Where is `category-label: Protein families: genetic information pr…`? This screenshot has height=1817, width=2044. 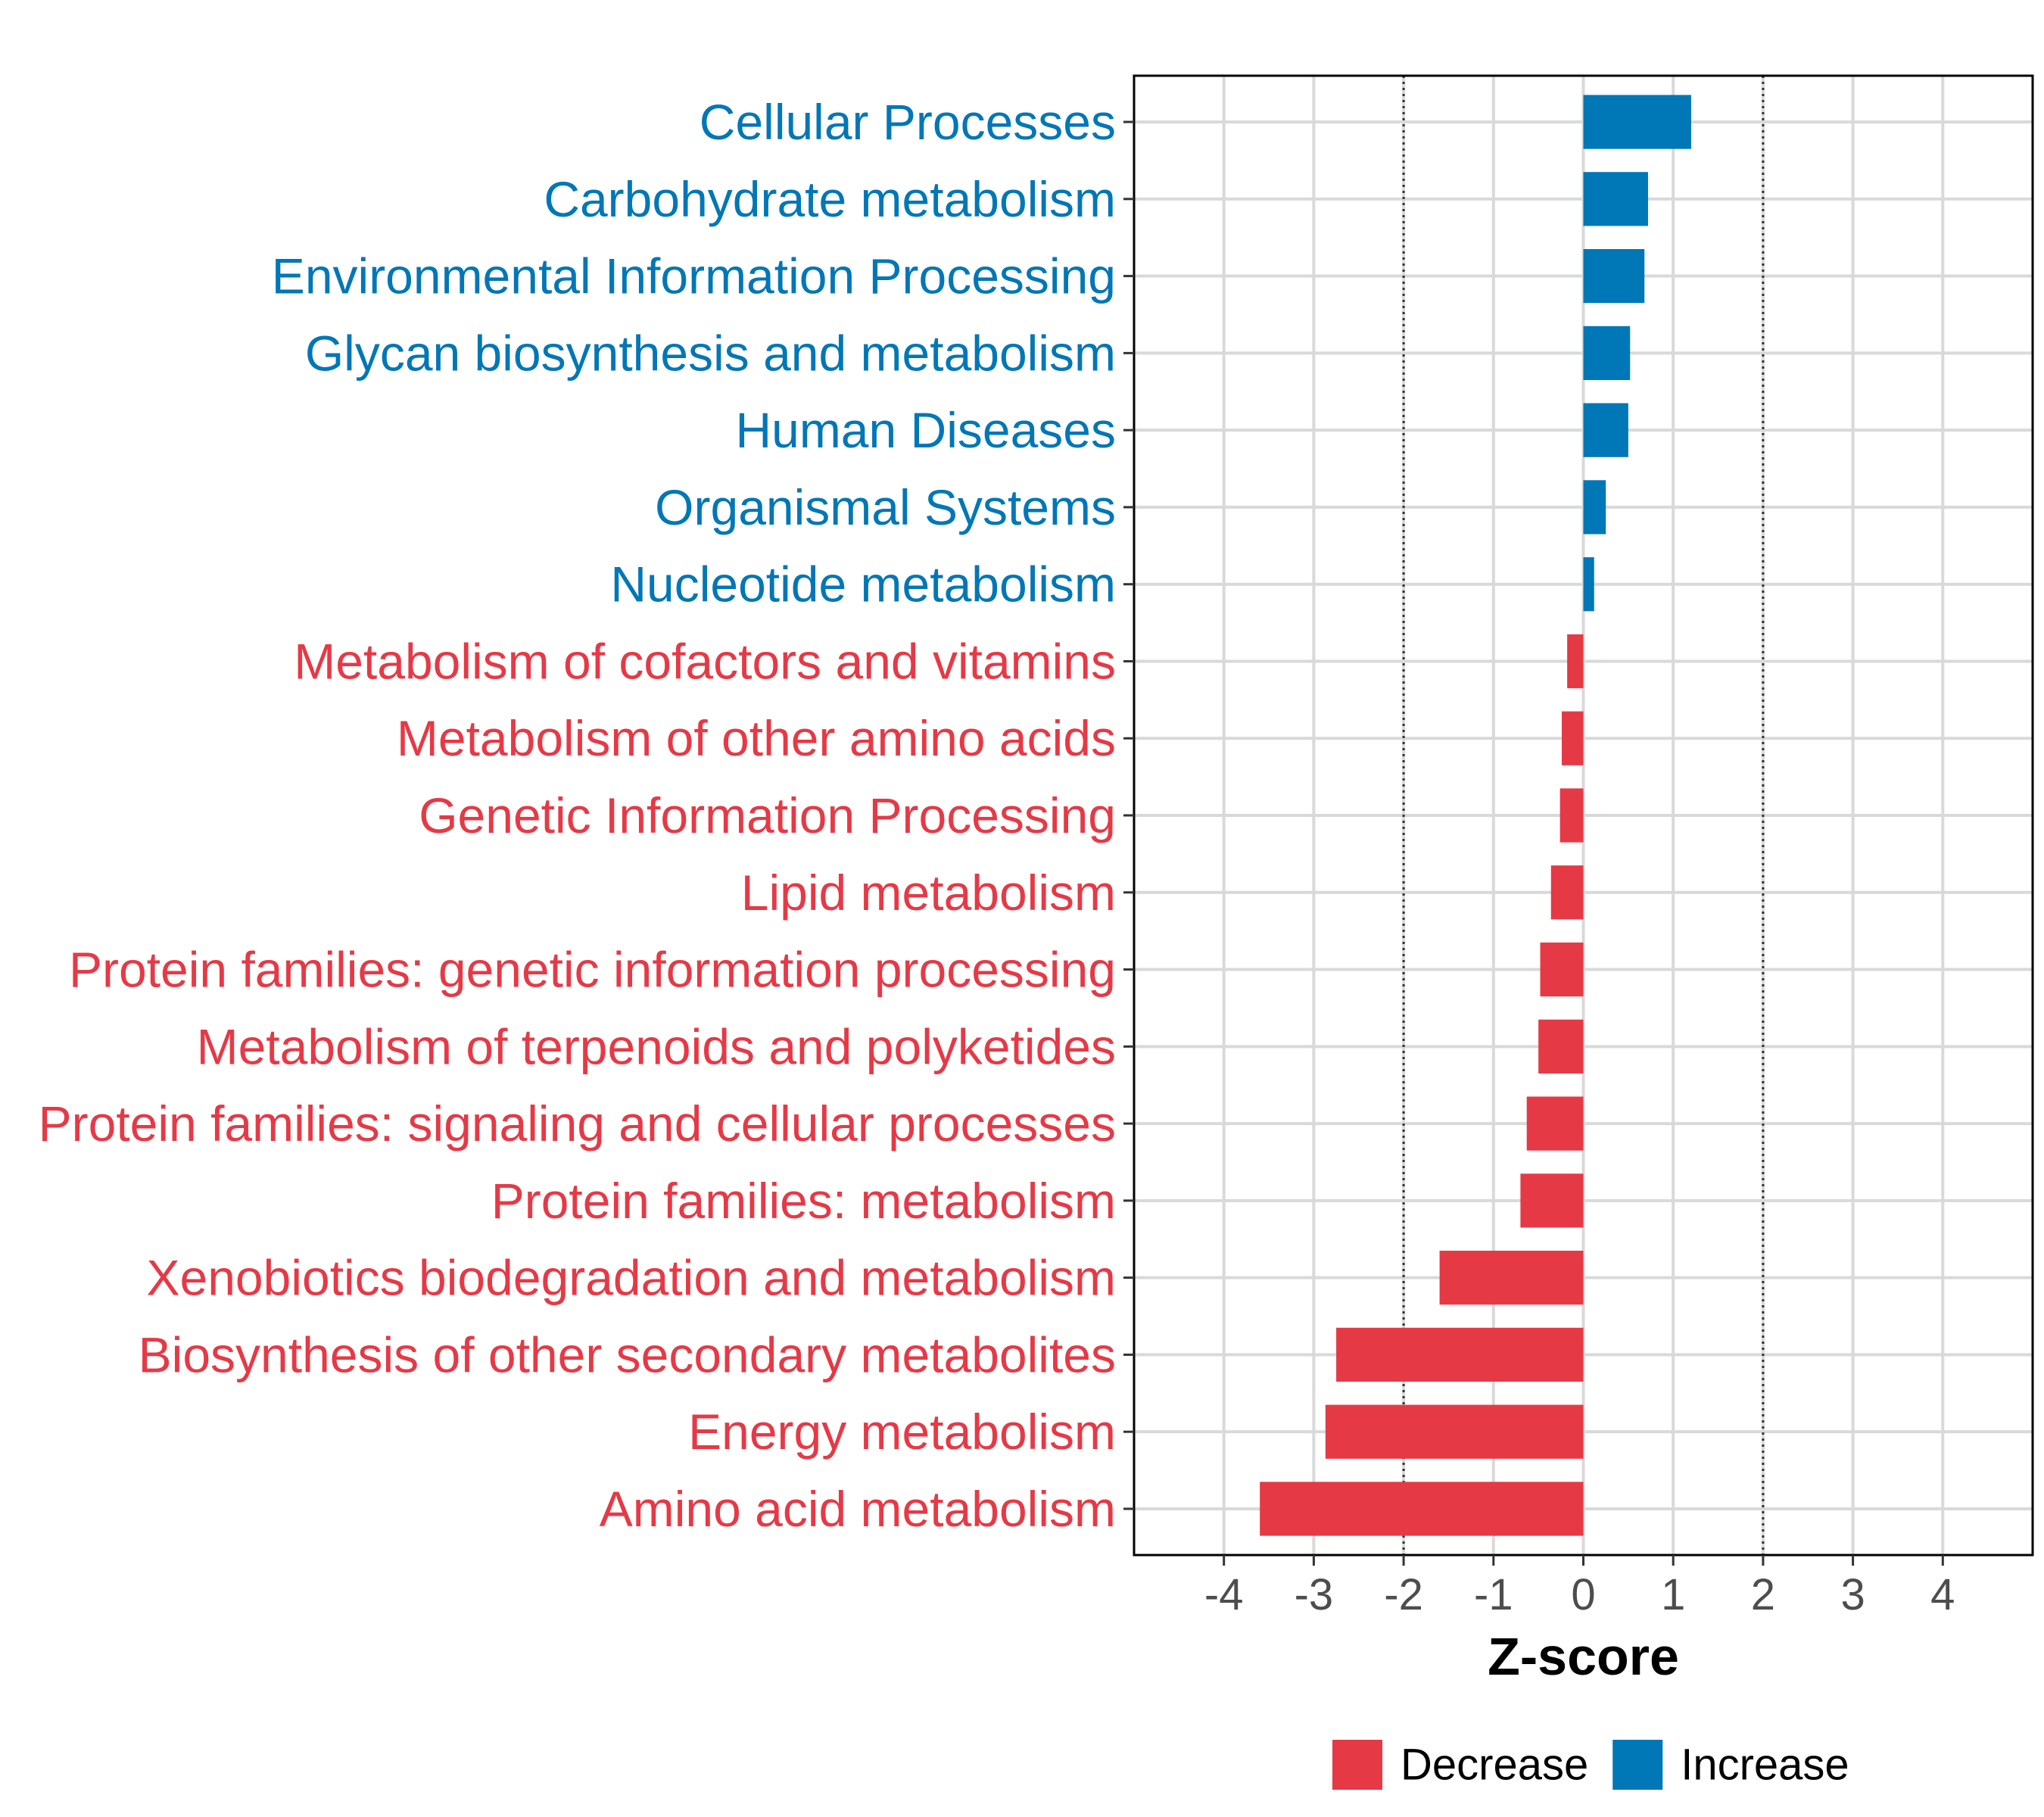
category-label: Protein families: genetic information pr… is located at coordinates (592, 970).